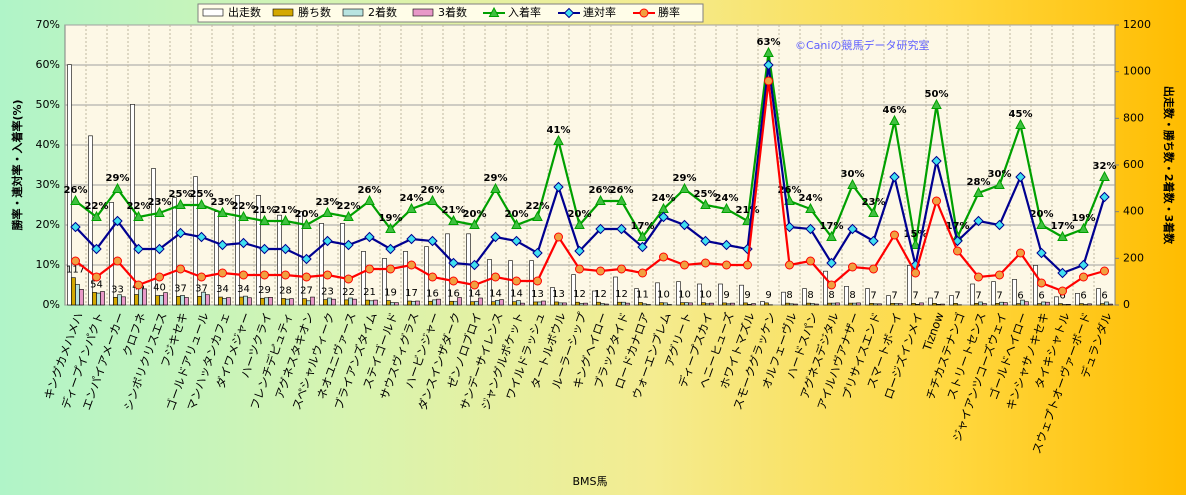 The height and width of the screenshot is (495, 1186). Describe the element at coordinates (48, 104) in the screenshot. I see `y-tick-label: 50%` at that location.